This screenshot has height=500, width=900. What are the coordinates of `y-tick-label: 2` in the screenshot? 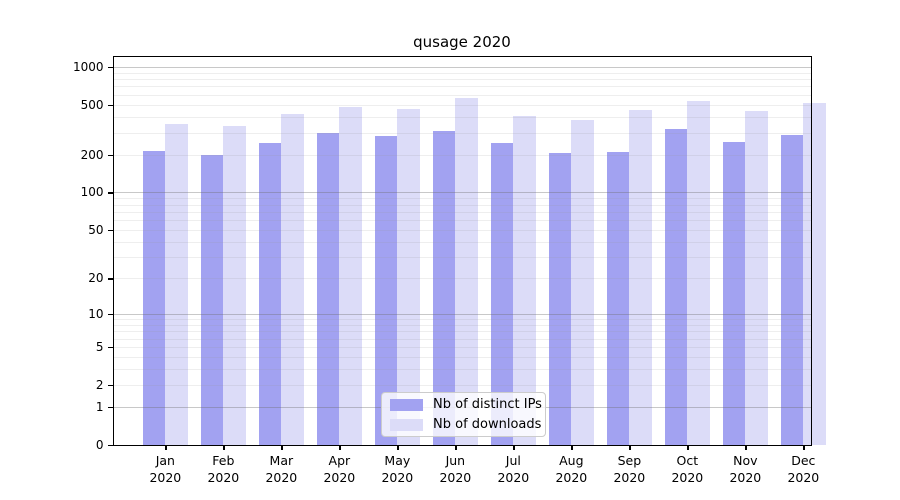 It's located at (99, 384).